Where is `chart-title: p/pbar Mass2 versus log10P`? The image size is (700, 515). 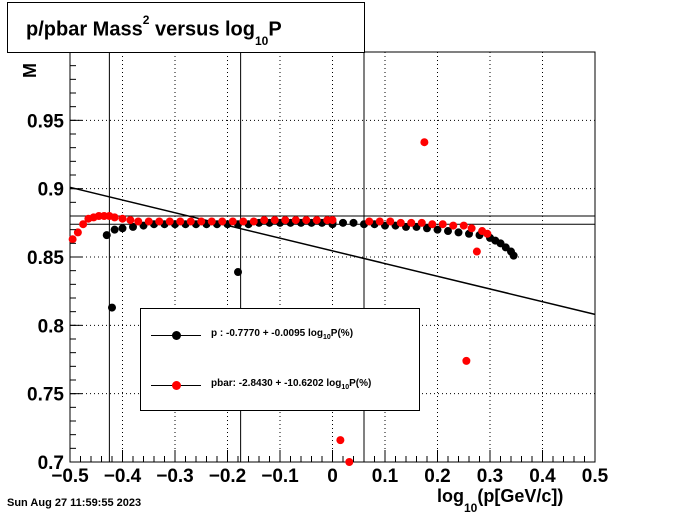 chart-title: p/pbar Mass2 versus log10P is located at coordinates (154, 30).